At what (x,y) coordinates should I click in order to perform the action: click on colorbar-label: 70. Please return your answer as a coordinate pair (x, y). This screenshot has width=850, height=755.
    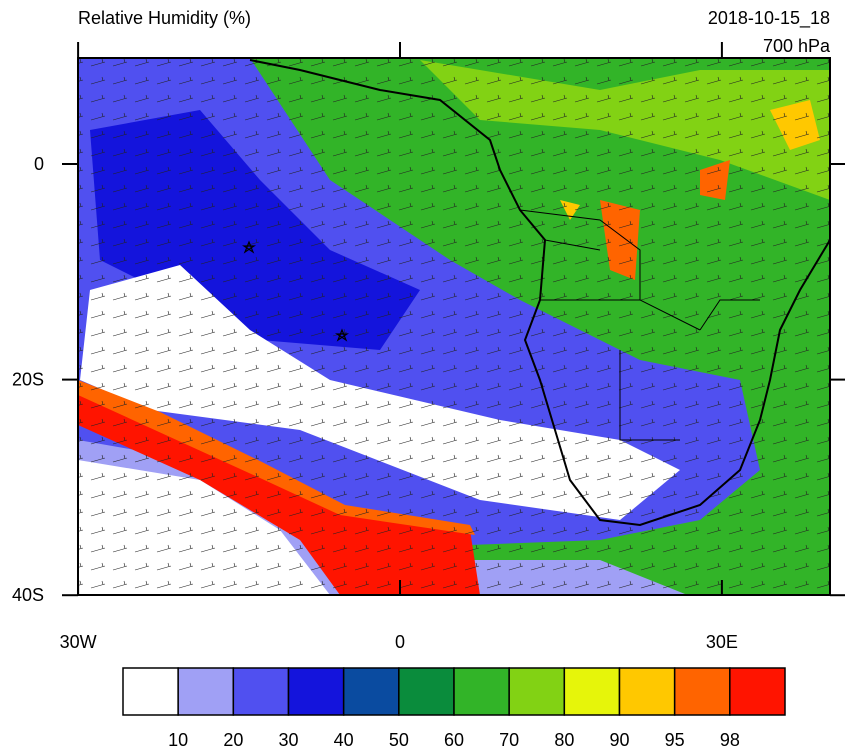
    Looking at the image, I should click on (509, 740).